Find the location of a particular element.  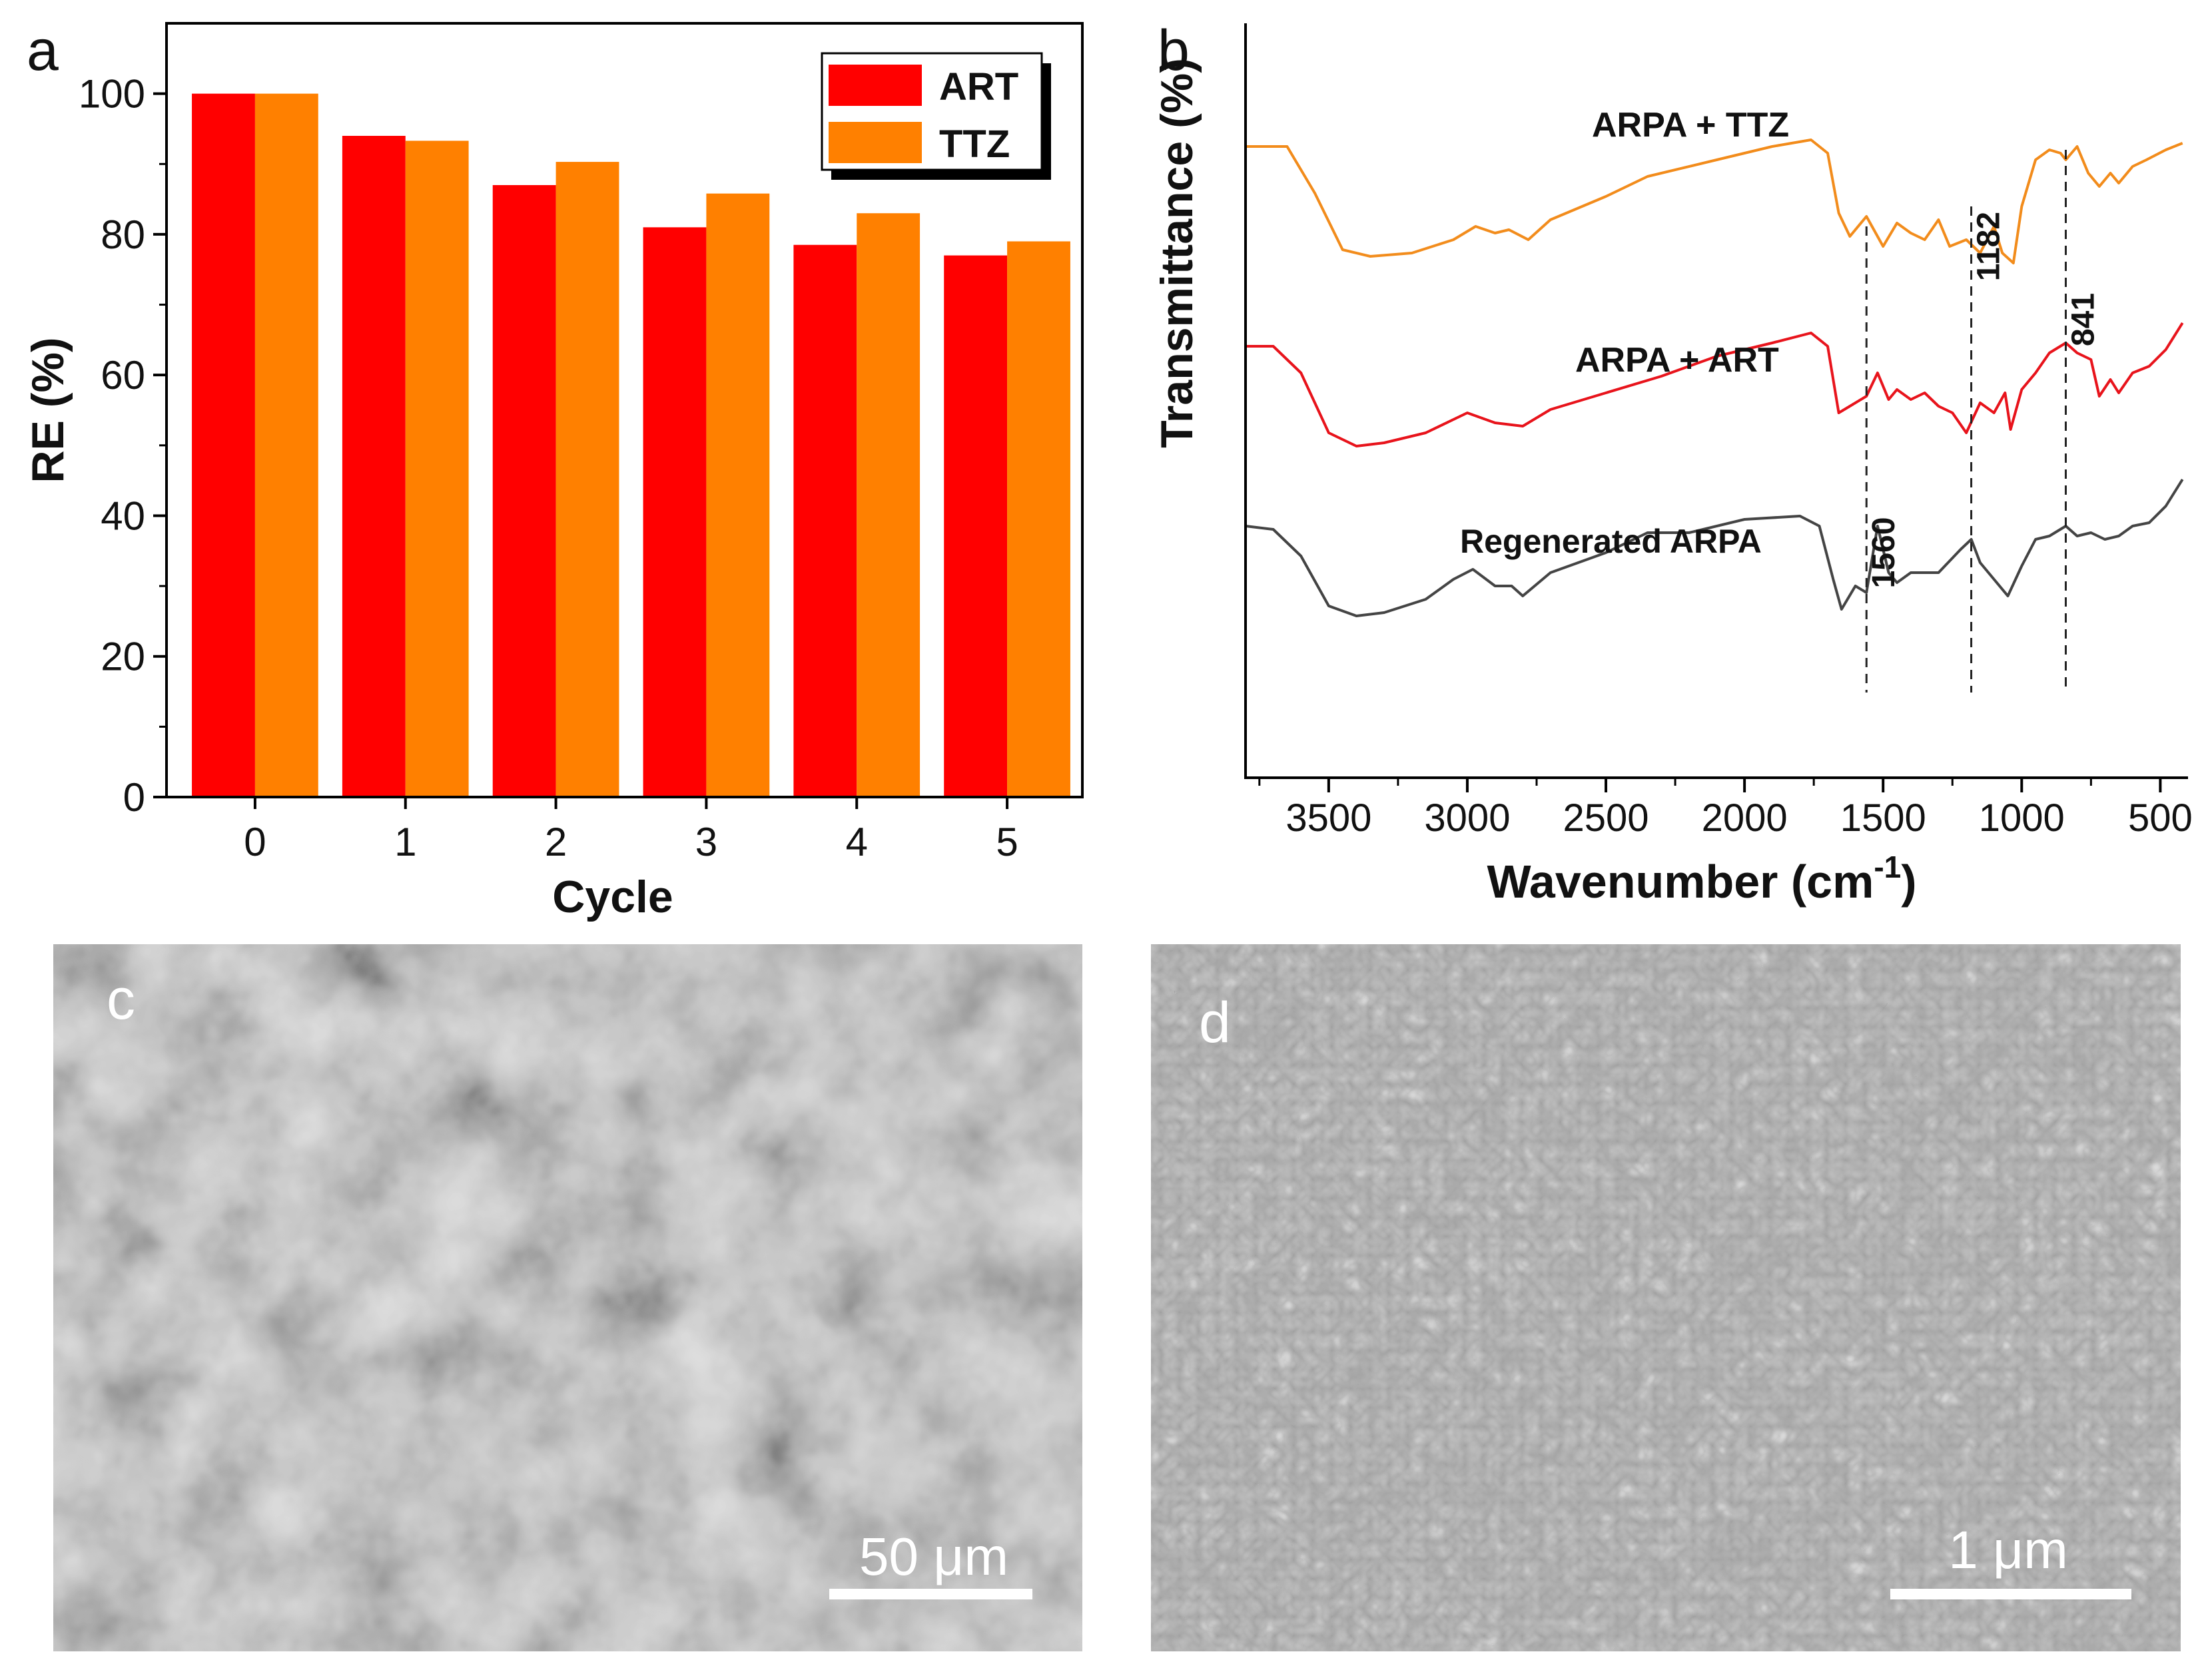

x-tick-label: 3000 is located at coordinates (1467, 818).